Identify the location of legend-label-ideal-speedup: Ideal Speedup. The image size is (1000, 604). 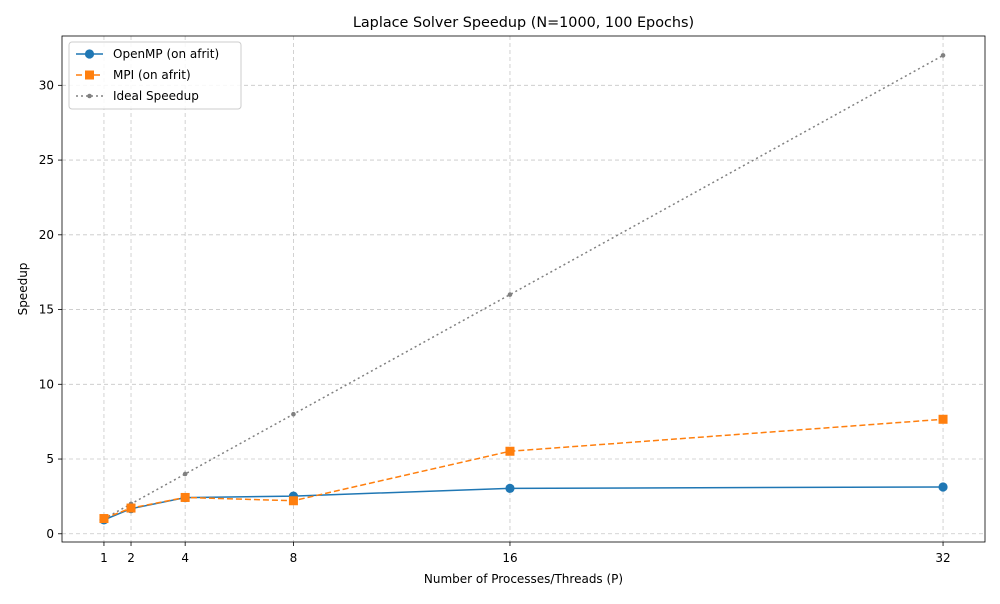
(156, 96).